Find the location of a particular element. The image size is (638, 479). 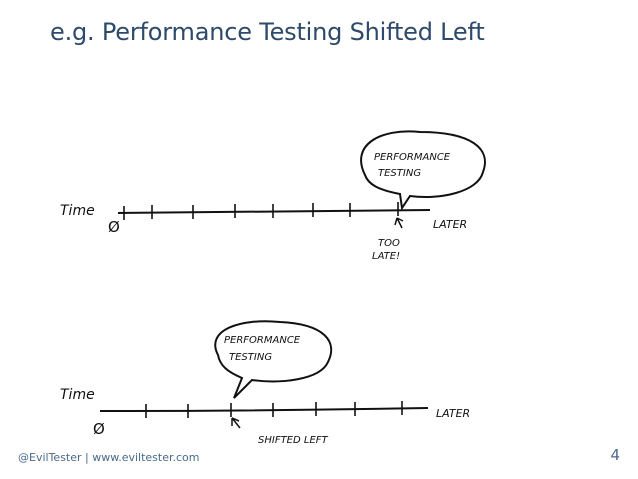

timeline-axis-bottom is located at coordinates (264, 409).